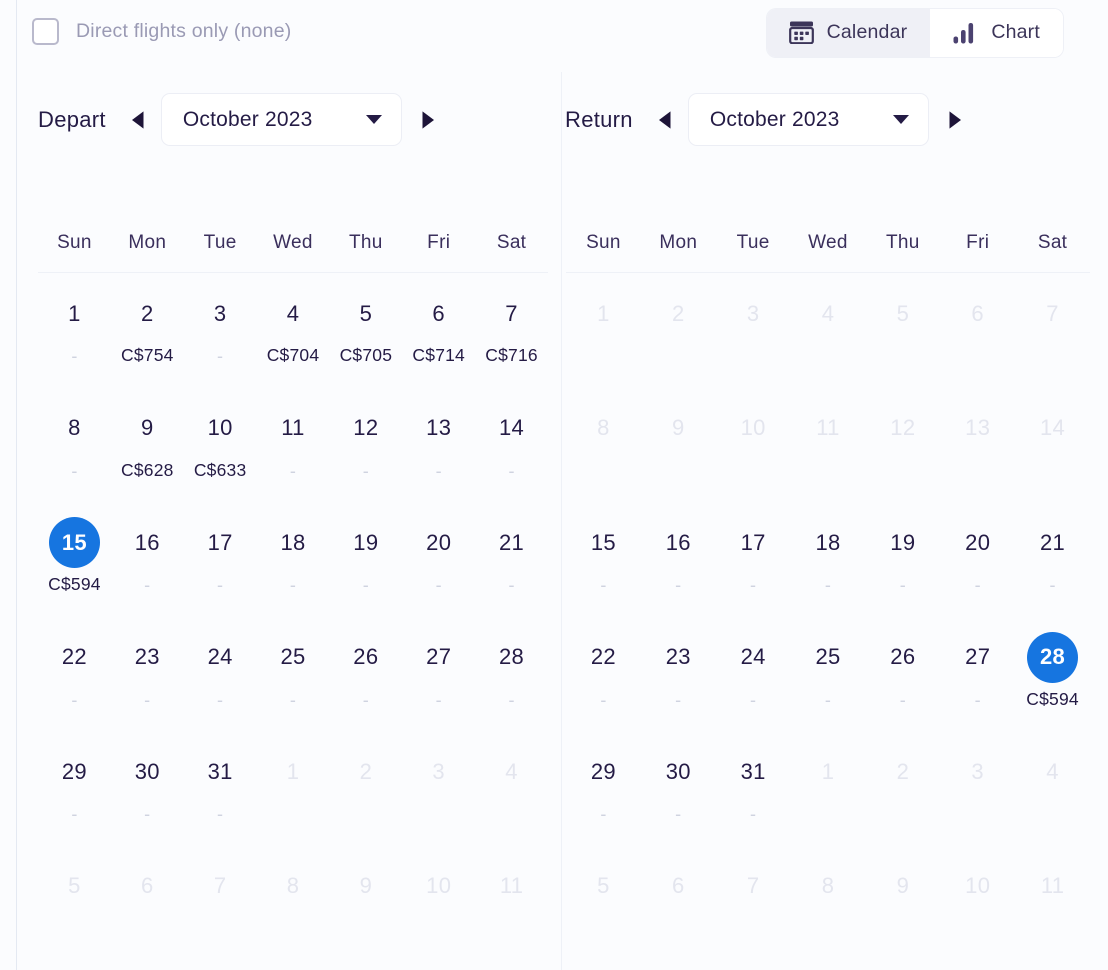 The width and height of the screenshot is (1108, 970). Describe the element at coordinates (74, 566) in the screenshot. I see `day-cell: 15 C$594` at that location.